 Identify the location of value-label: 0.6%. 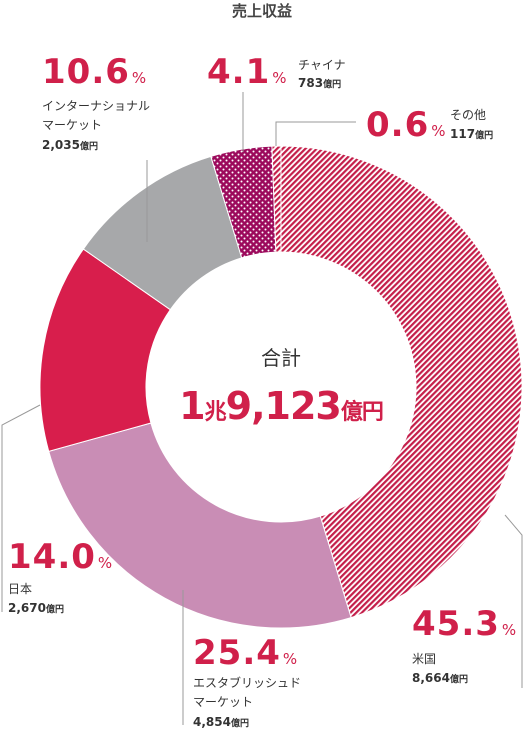
(406, 125).